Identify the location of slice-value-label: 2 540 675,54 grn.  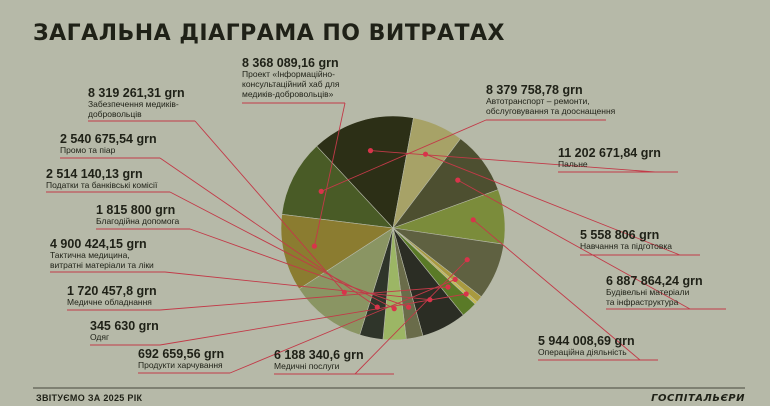
(108, 139).